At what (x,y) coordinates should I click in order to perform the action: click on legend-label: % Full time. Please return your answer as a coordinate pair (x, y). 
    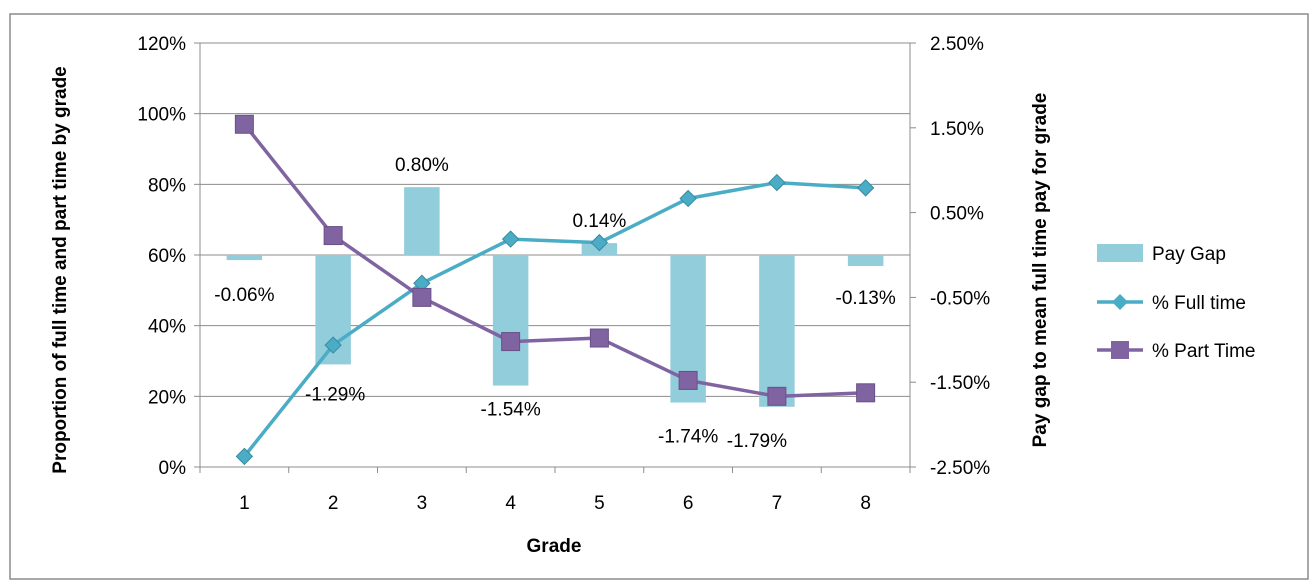
    Looking at the image, I should click on (1199, 303).